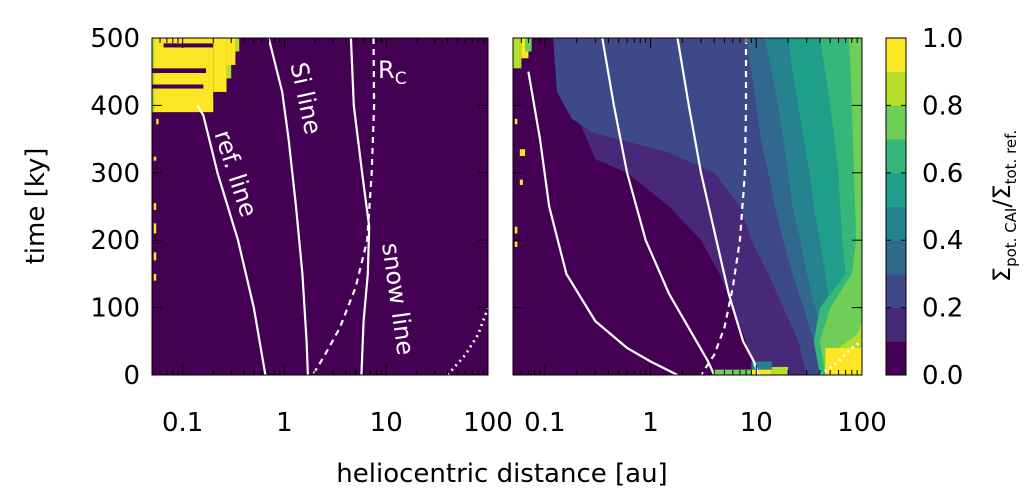 The width and height of the screenshot is (1024, 500). I want to click on colorbar-tick-label: 1.0, so click(942, 39).